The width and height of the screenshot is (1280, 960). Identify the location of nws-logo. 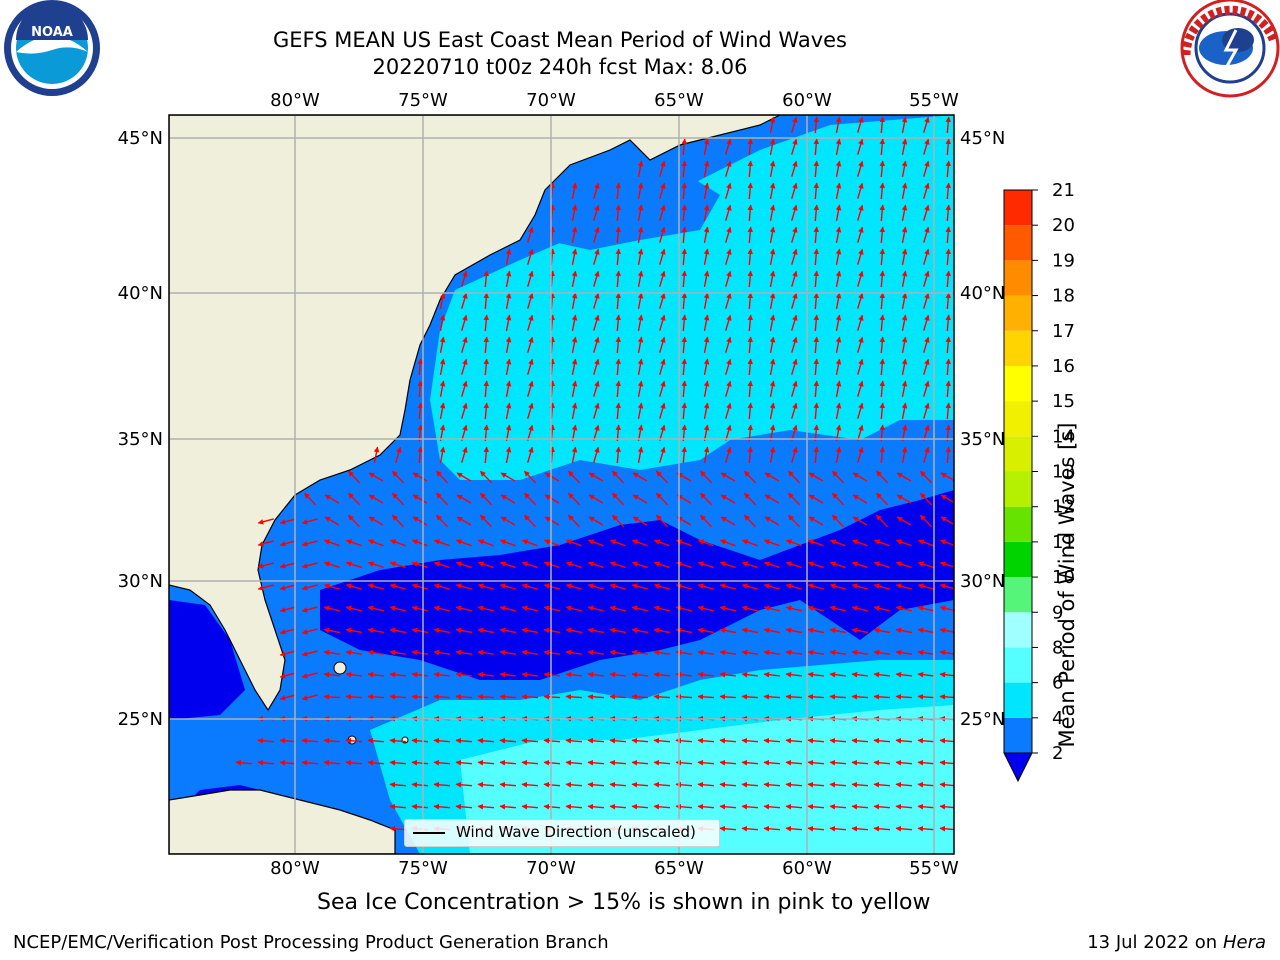
(1230, 49).